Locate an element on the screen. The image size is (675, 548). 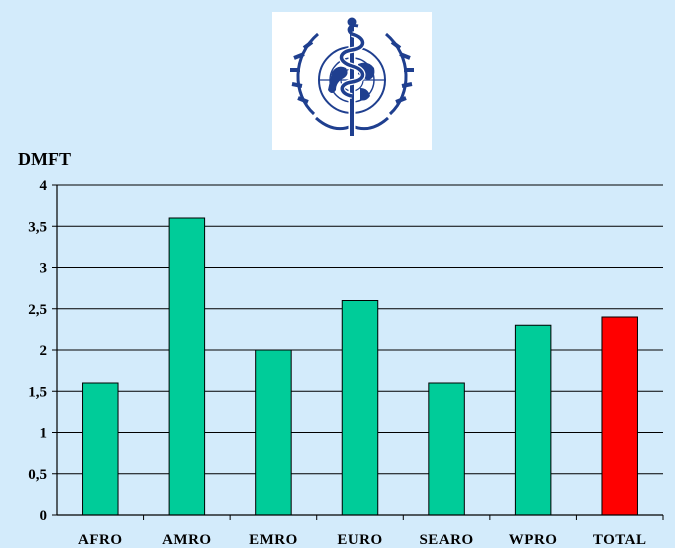
bar-afro is located at coordinates (100, 449).